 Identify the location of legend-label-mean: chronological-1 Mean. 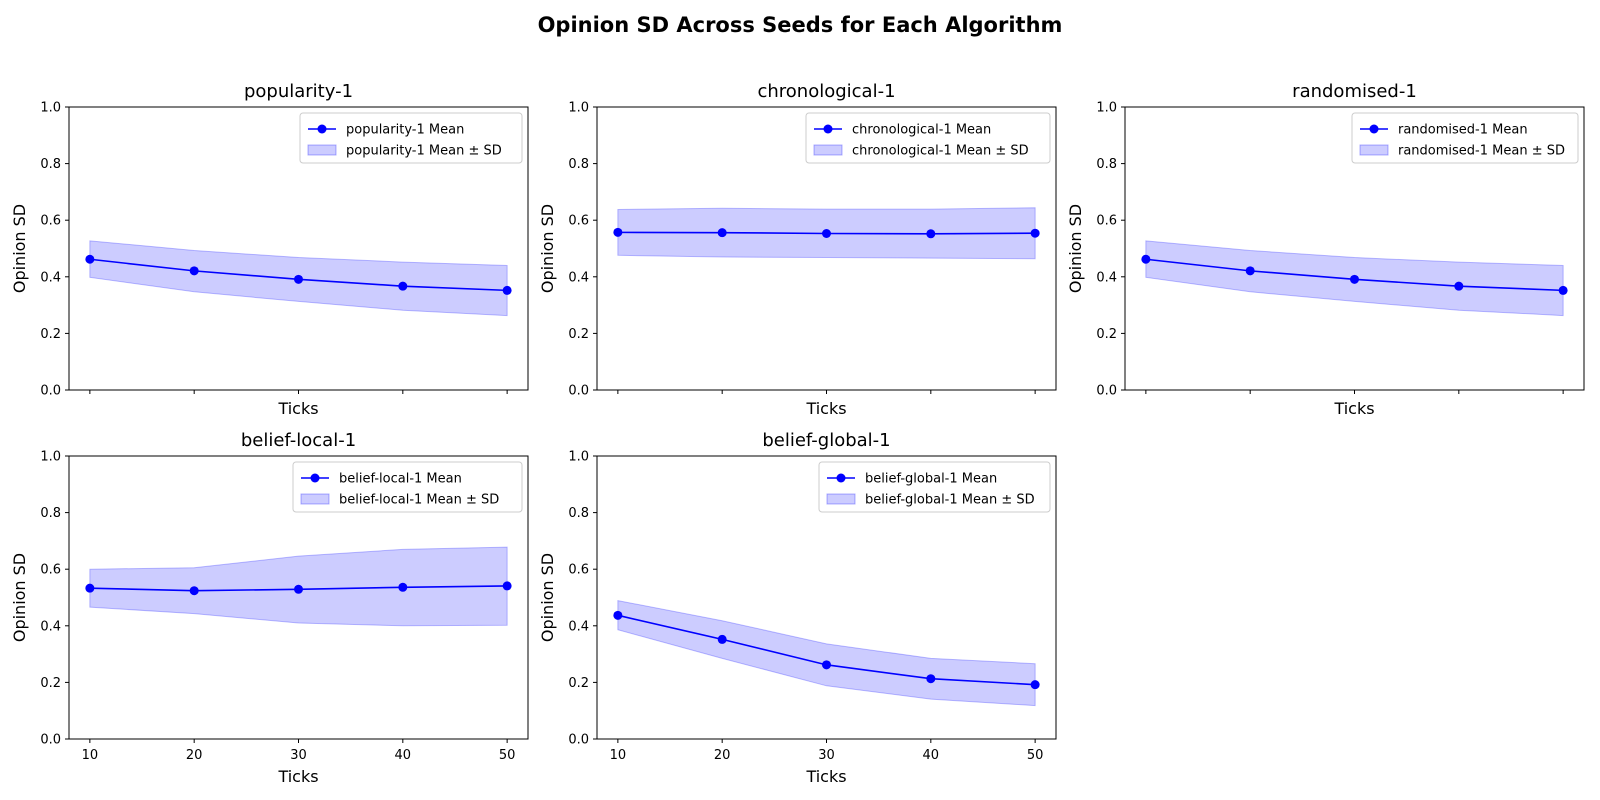
(921, 130).